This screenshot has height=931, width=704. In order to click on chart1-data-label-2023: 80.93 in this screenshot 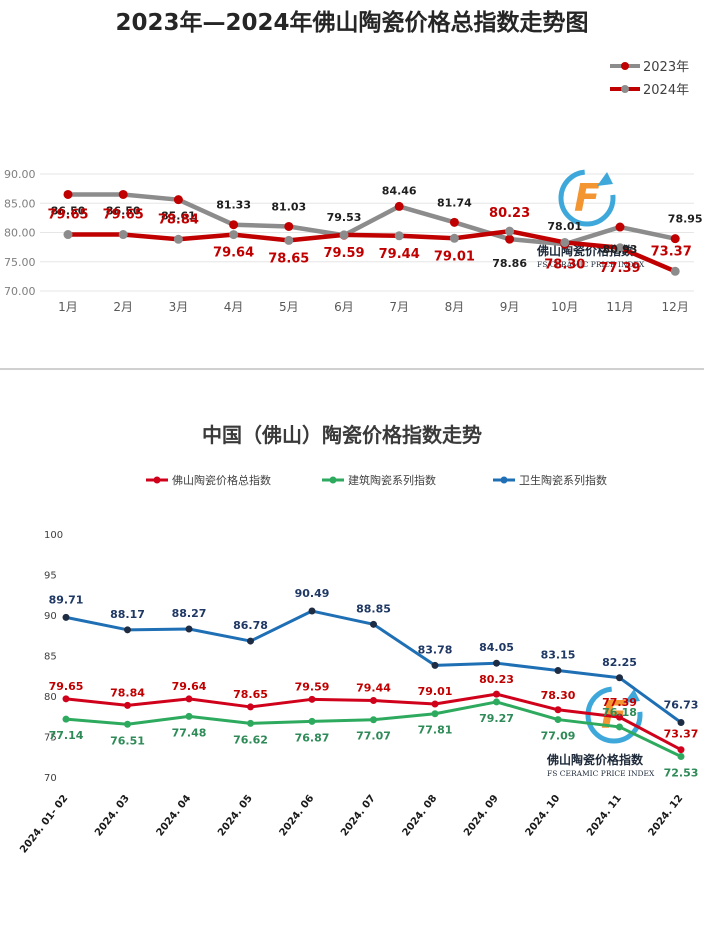, I will do `click(620, 249)`.